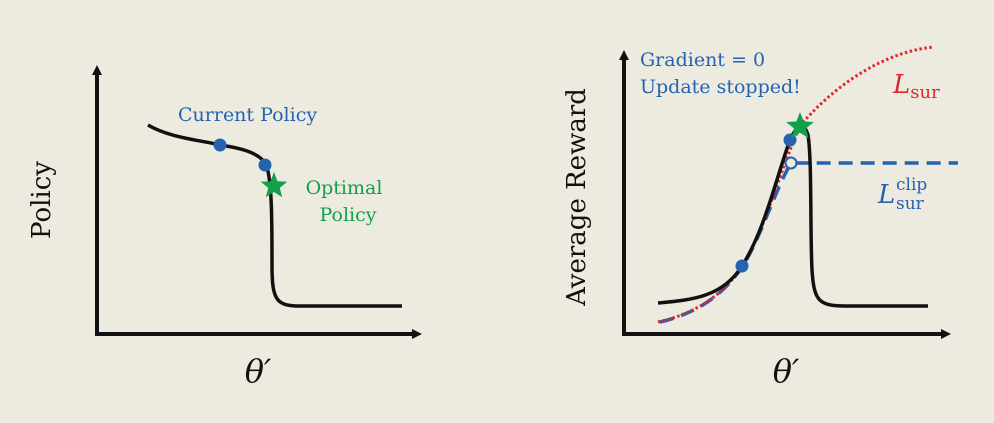 Image resolution: width=994 pixels, height=423 pixels. I want to click on current-policy-point, so click(220, 145).